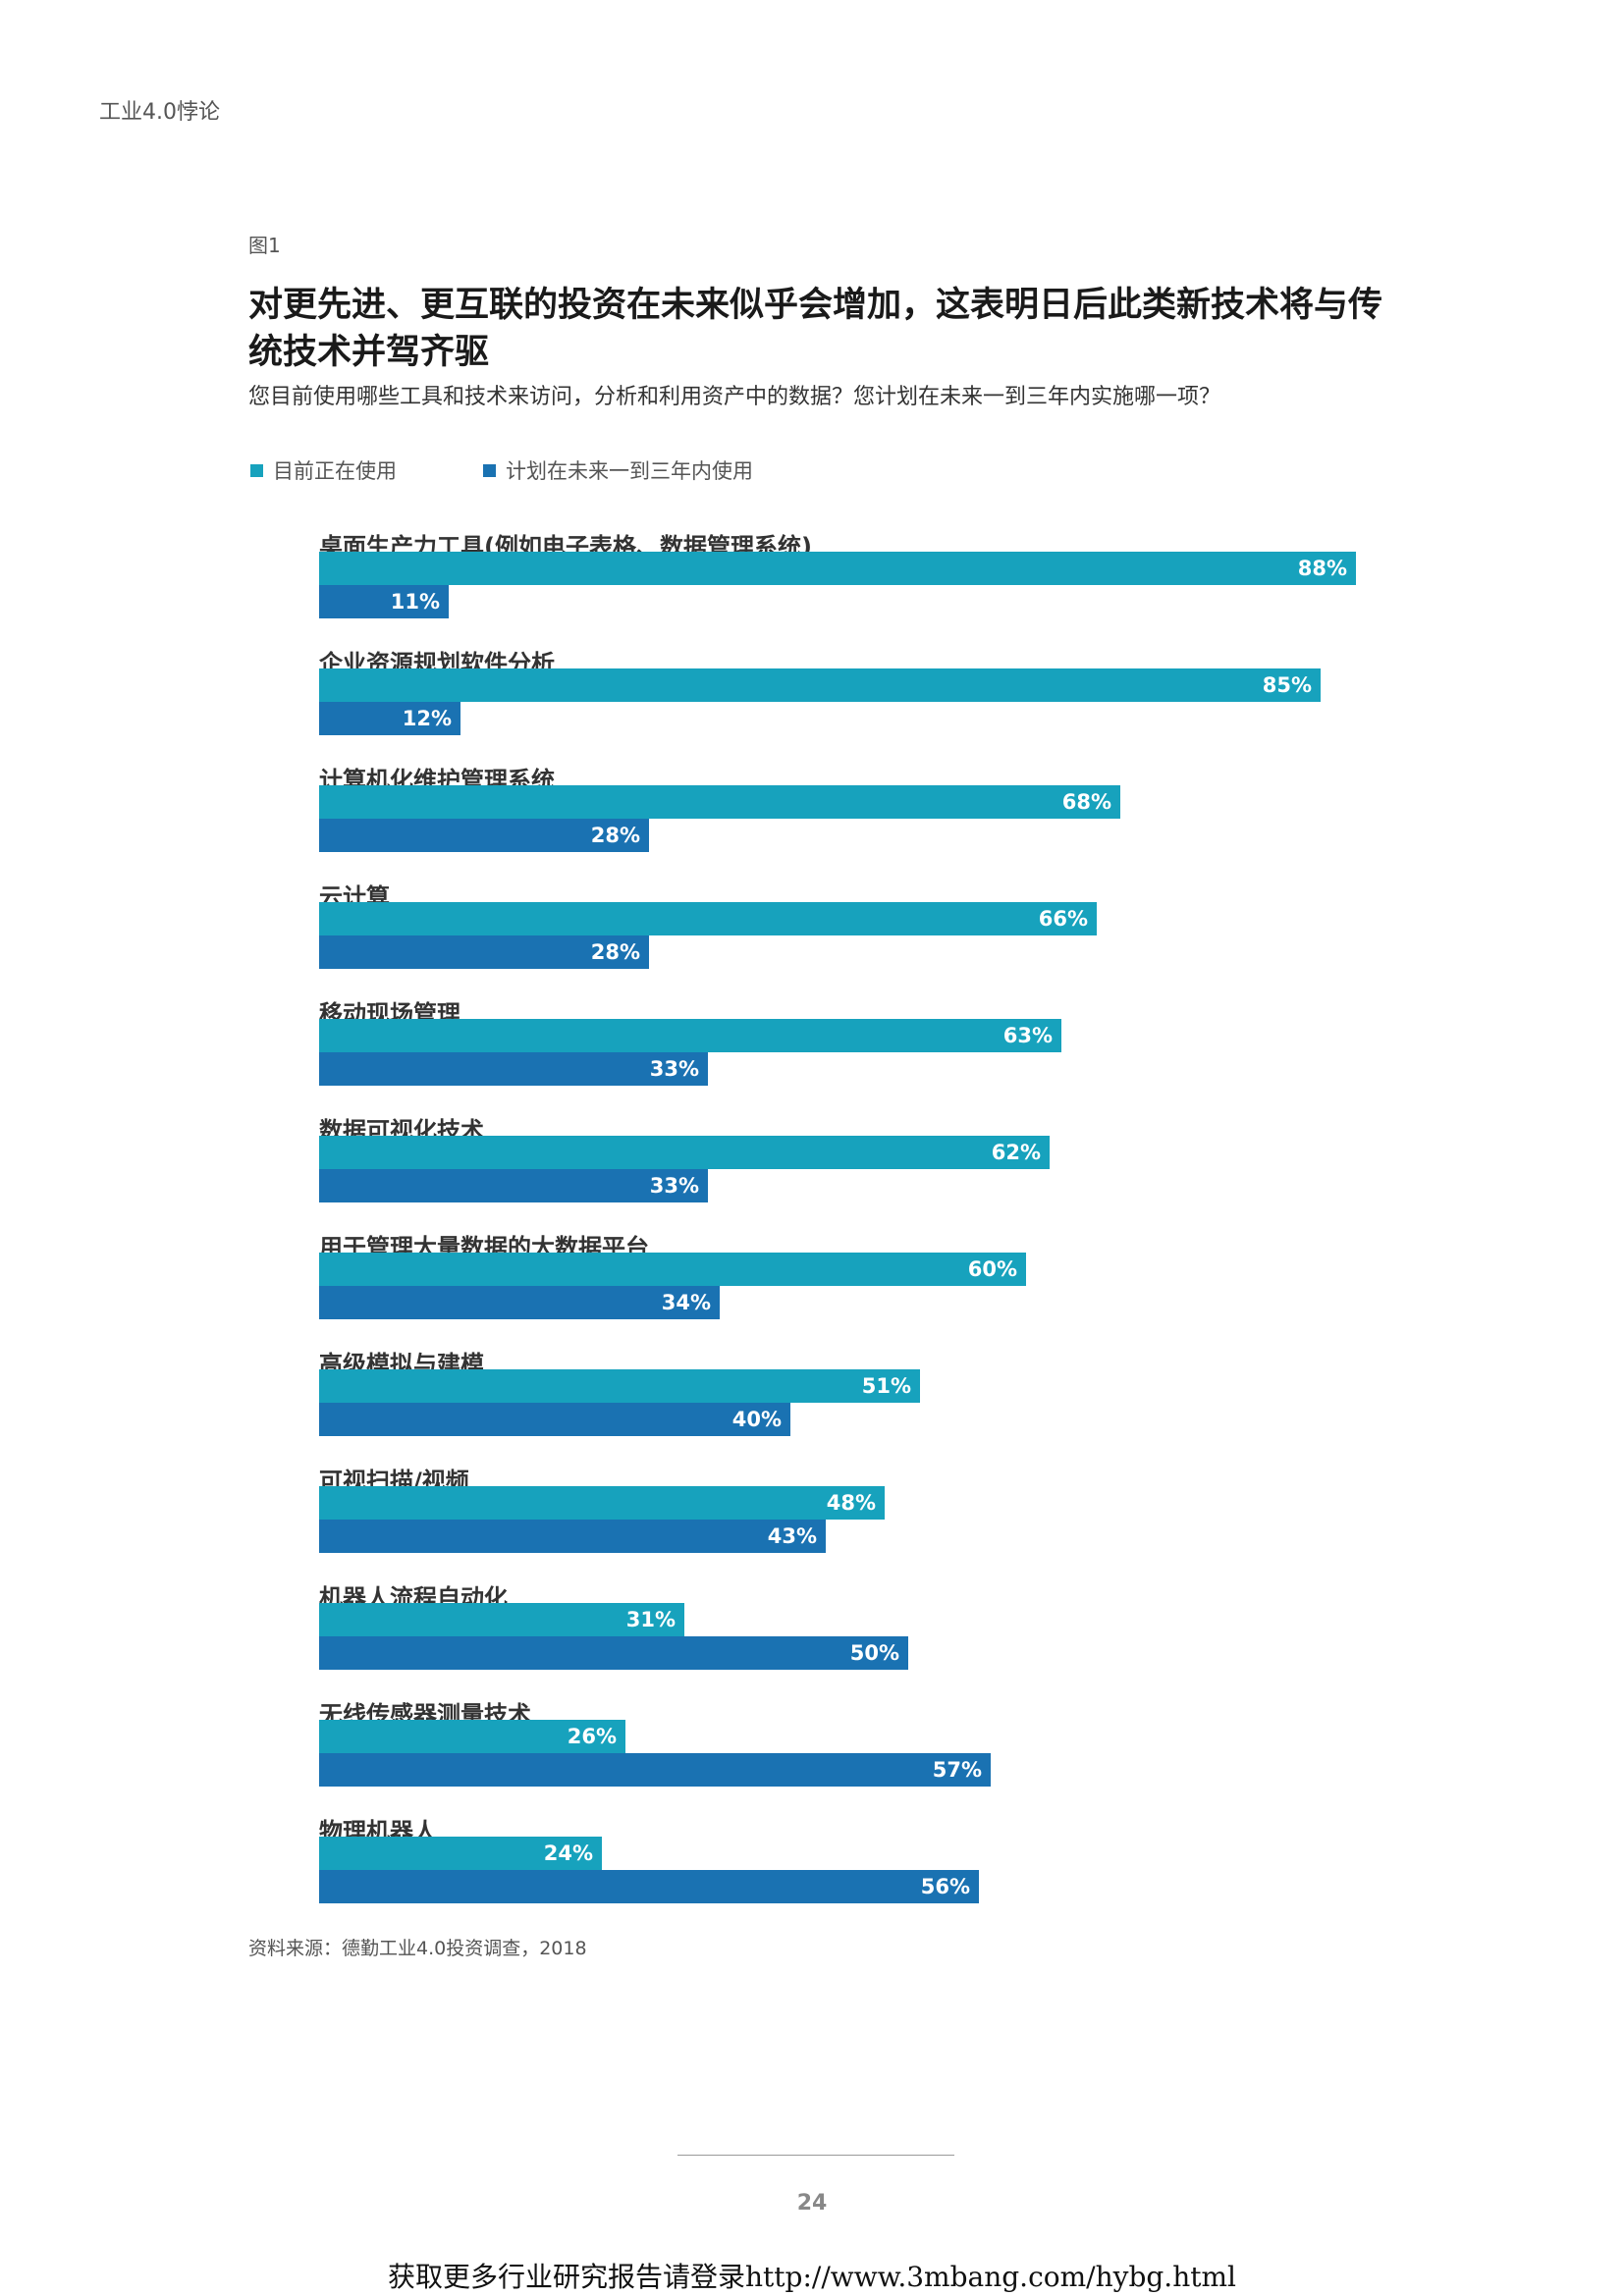 This screenshot has width=1624, height=2296. I want to click on legend-label-current: 目前正在使用, so click(335, 471).